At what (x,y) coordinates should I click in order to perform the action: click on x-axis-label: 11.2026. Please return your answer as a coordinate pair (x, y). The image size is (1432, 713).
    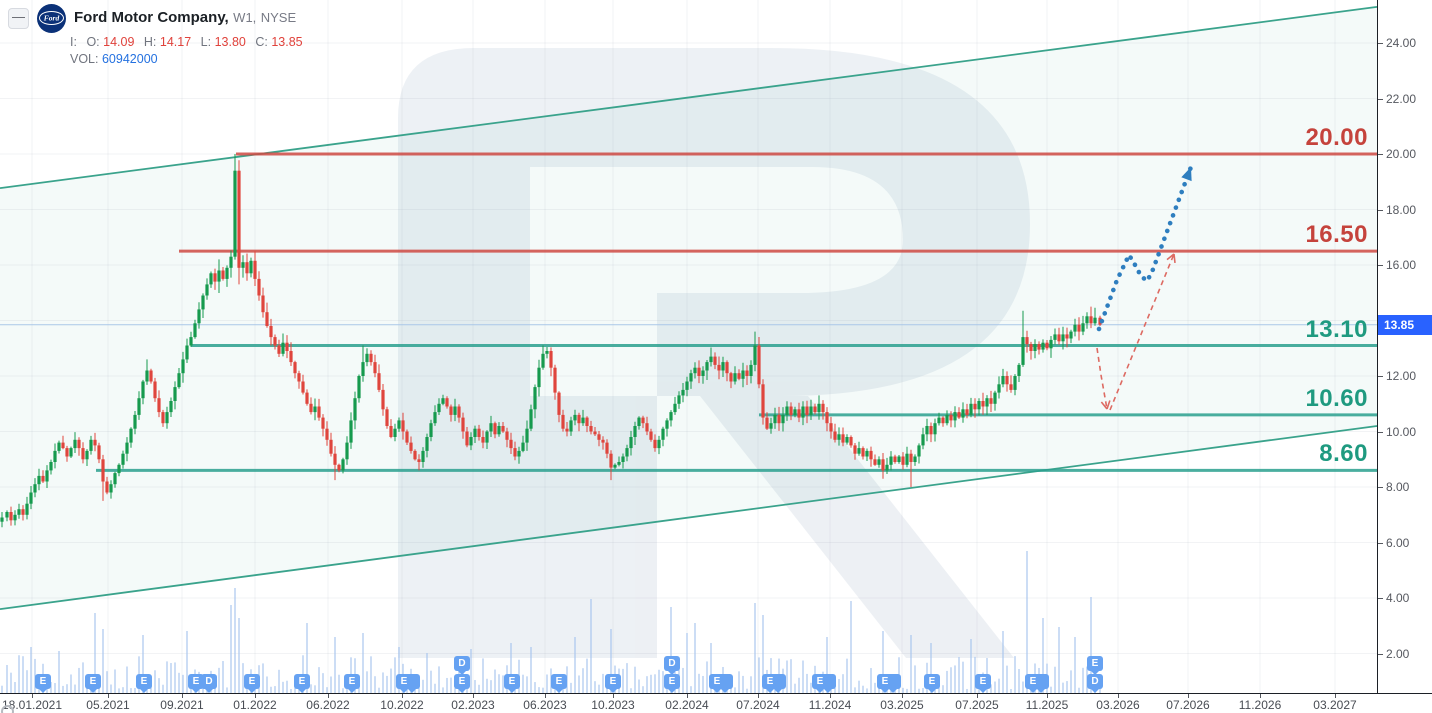
    Looking at the image, I should click on (1260, 705).